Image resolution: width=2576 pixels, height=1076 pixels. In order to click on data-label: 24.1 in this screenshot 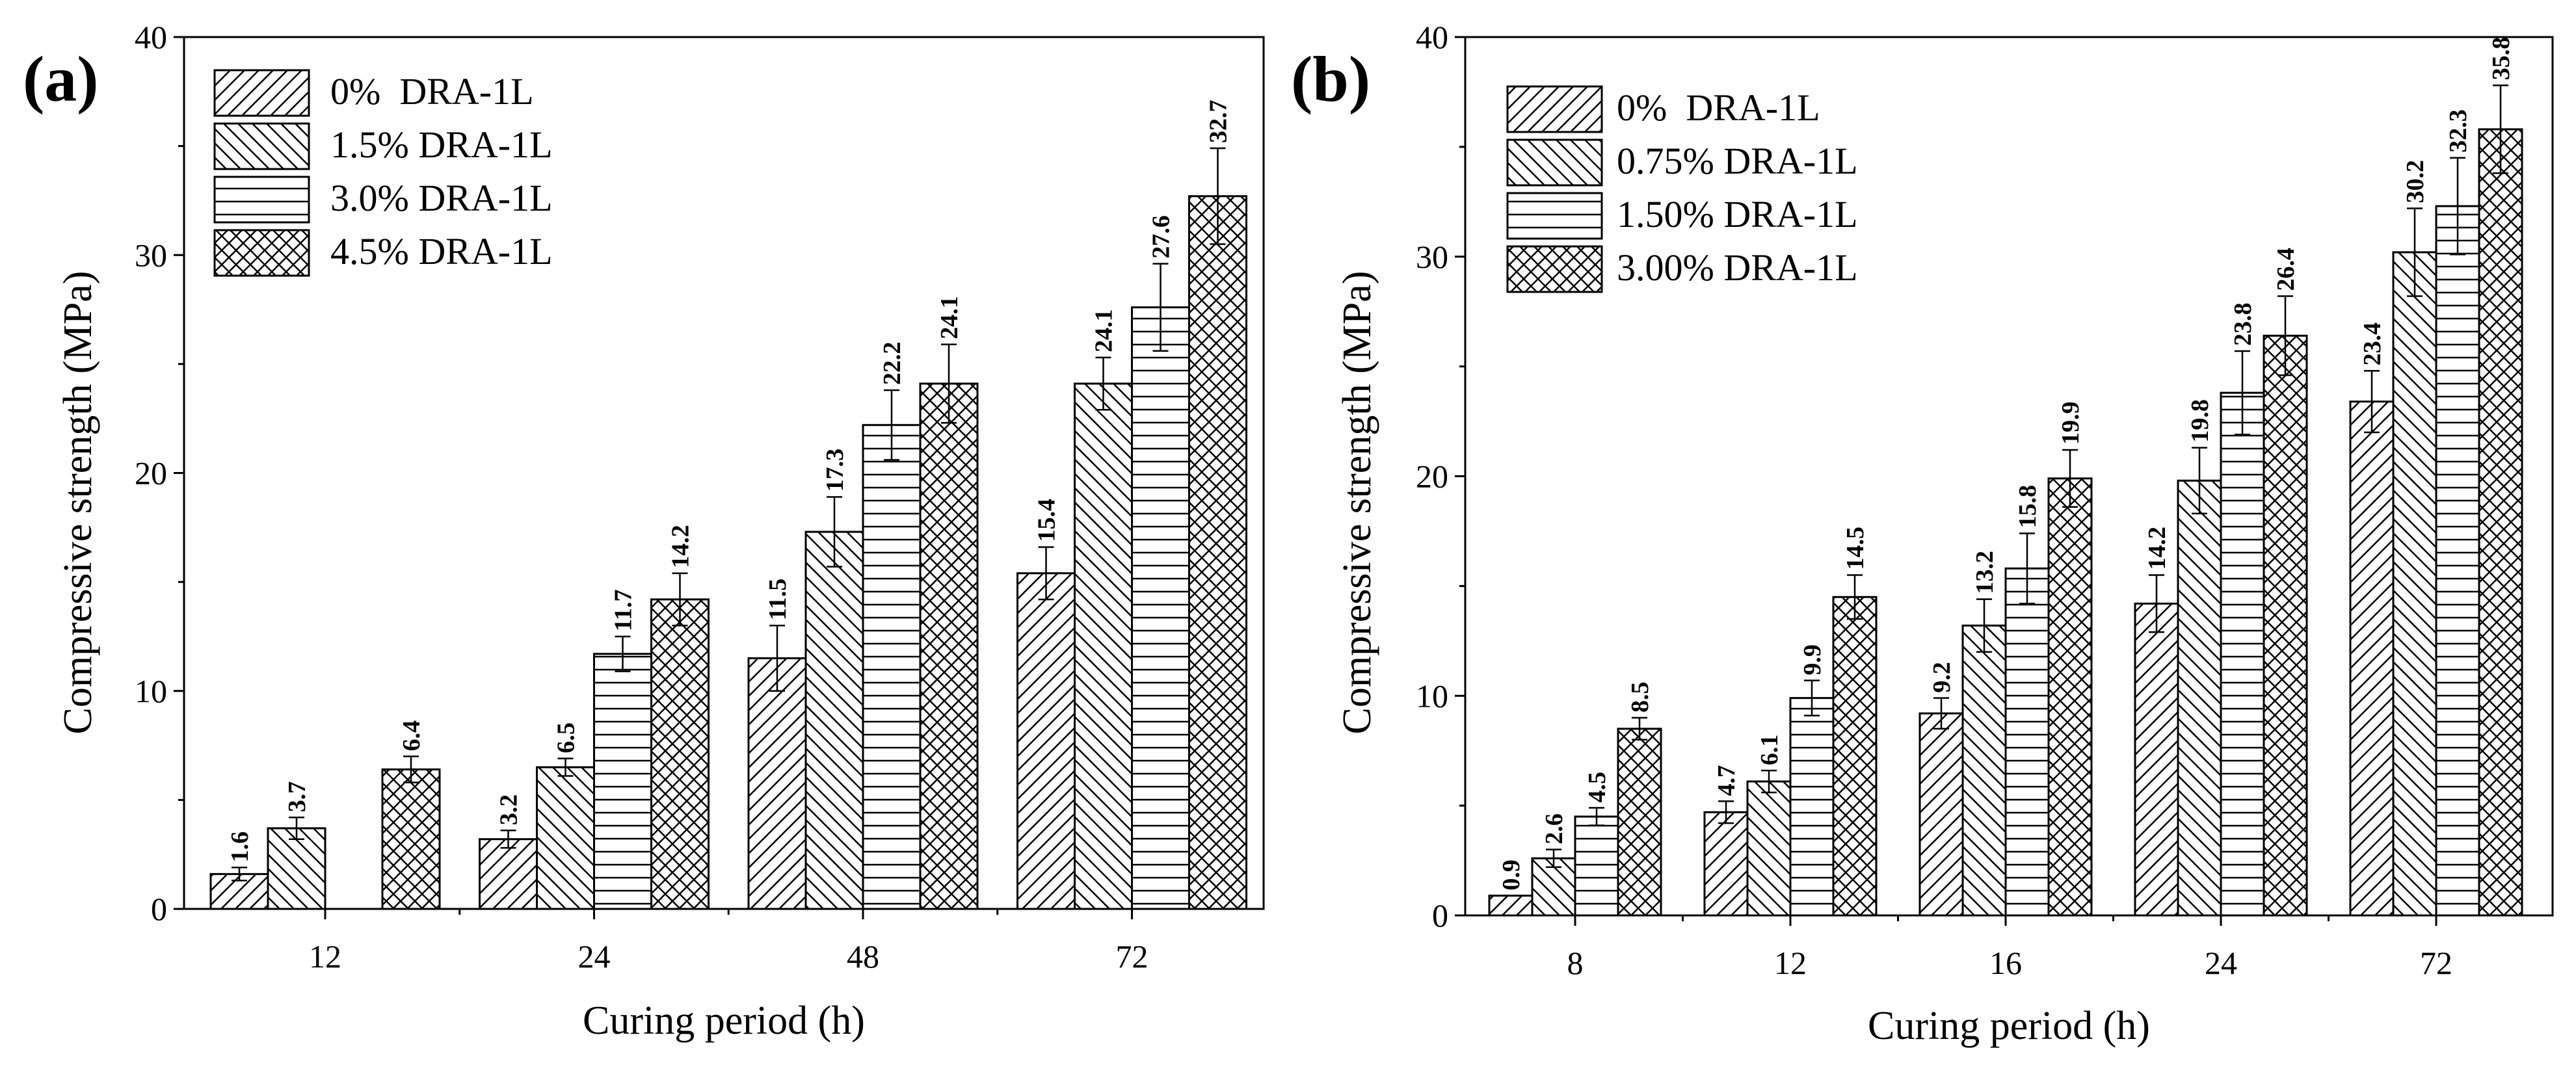, I will do `click(950, 317)`.